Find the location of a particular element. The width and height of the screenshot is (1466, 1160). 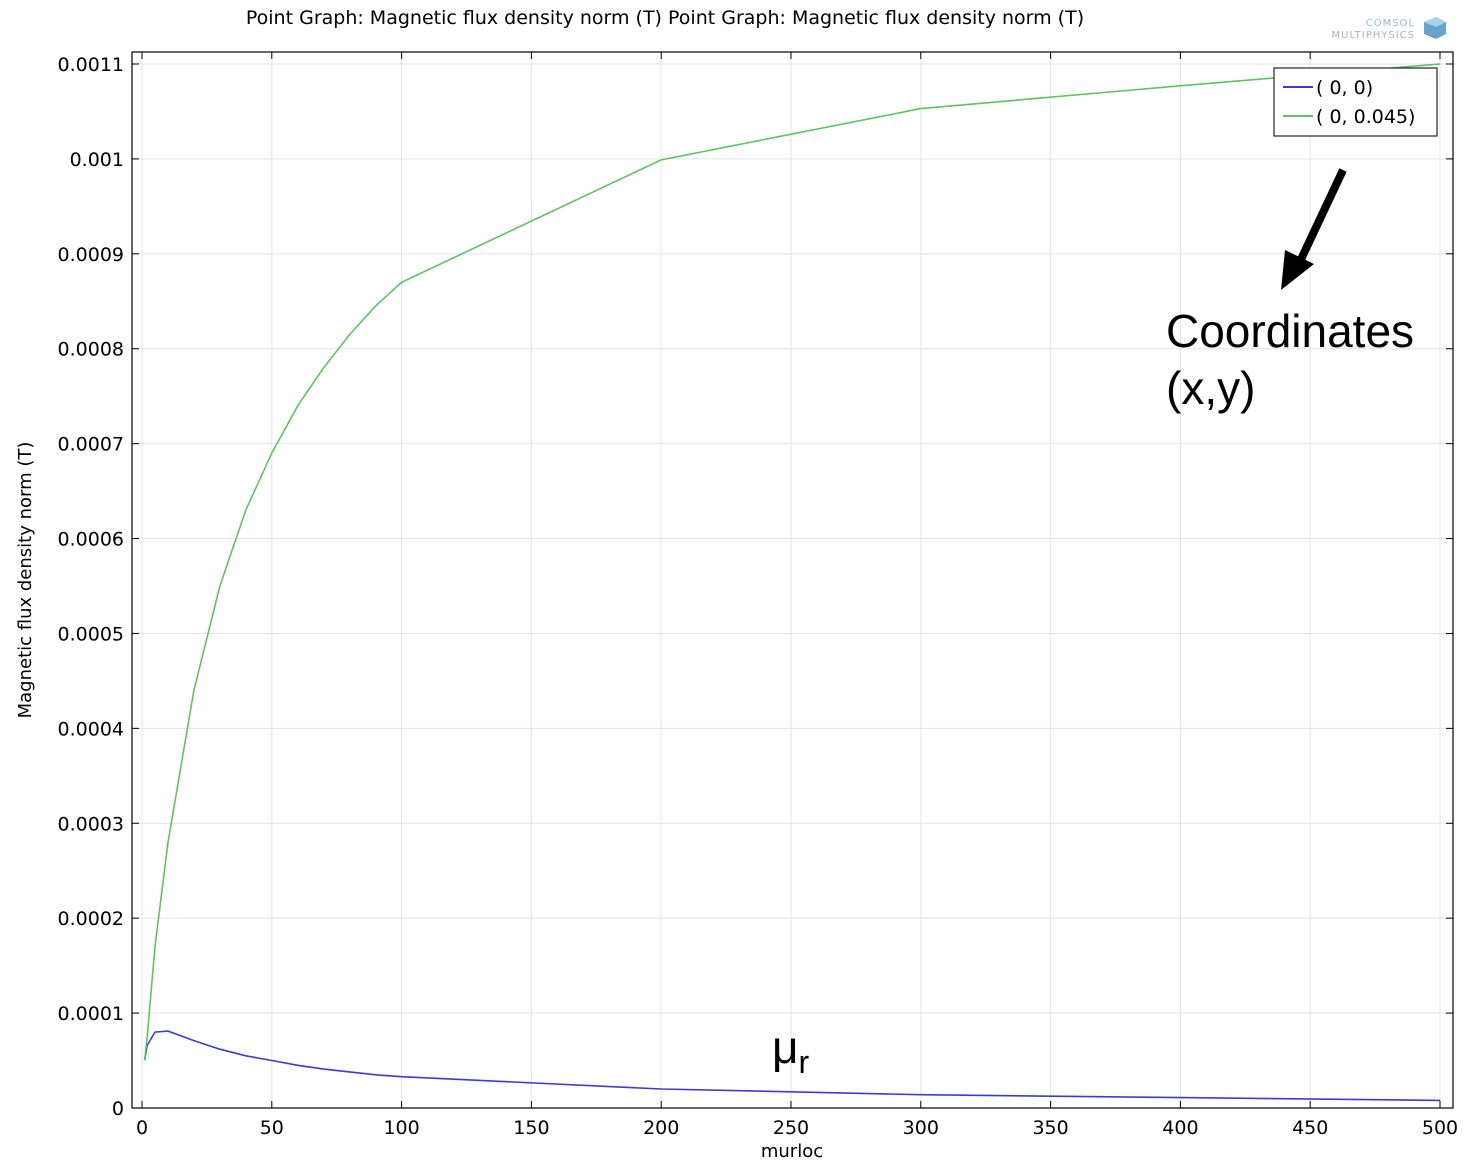

y-tick-label: 0.0009 is located at coordinates (91, 255).